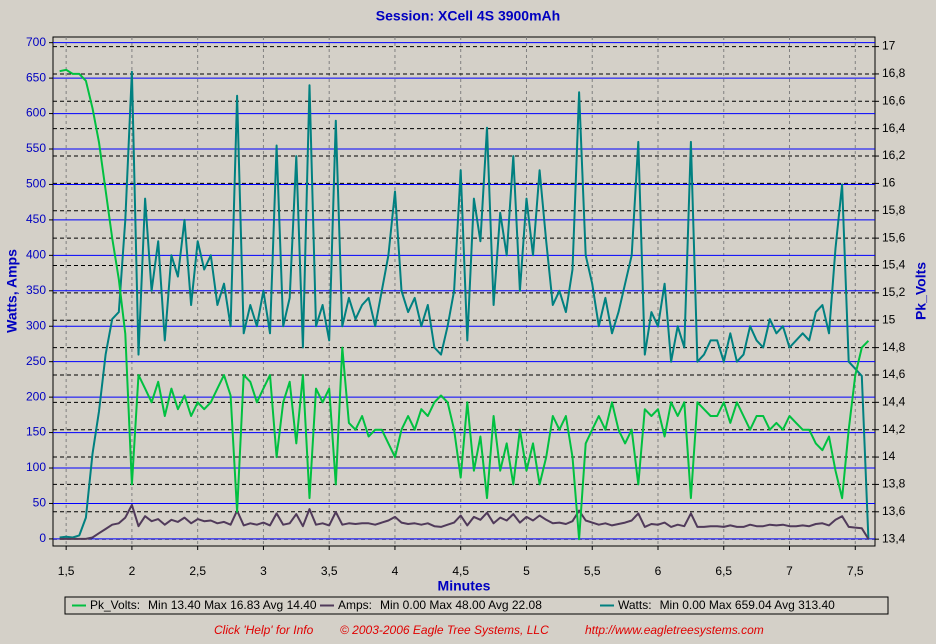  Describe the element at coordinates (36, 432) in the screenshot. I see `y-tick-label: 150` at that location.